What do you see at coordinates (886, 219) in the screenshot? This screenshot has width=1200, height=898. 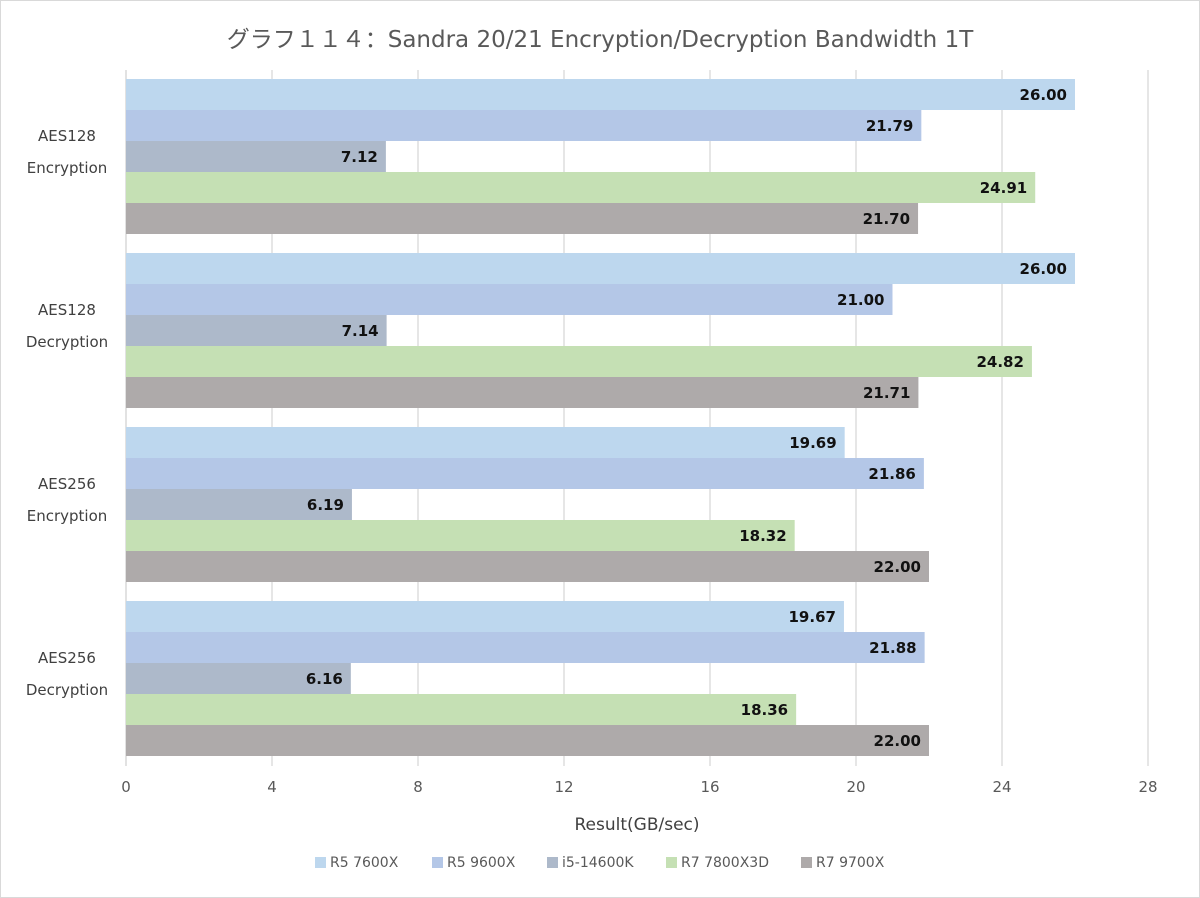 I see `data-label: 21.70` at bounding box center [886, 219].